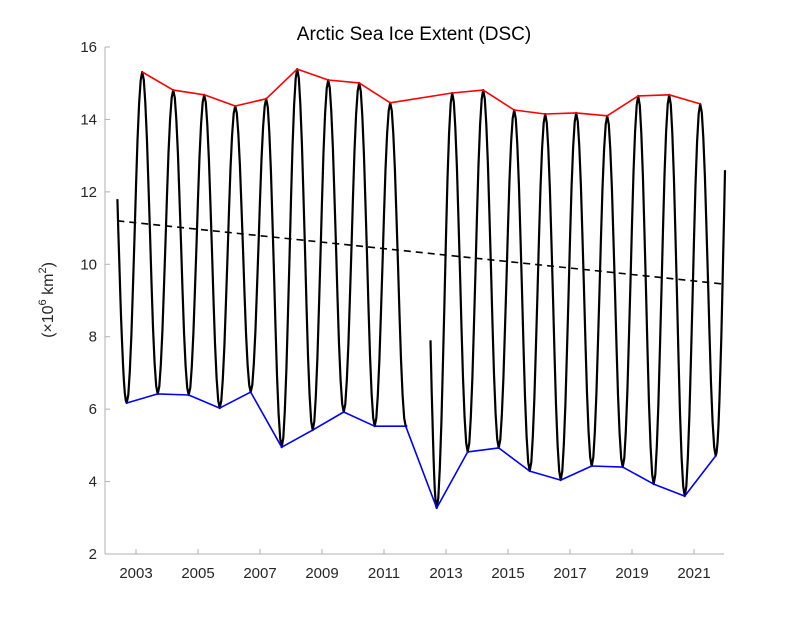  I want to click on y-axis-label: (×106 km2), so click(47, 300).